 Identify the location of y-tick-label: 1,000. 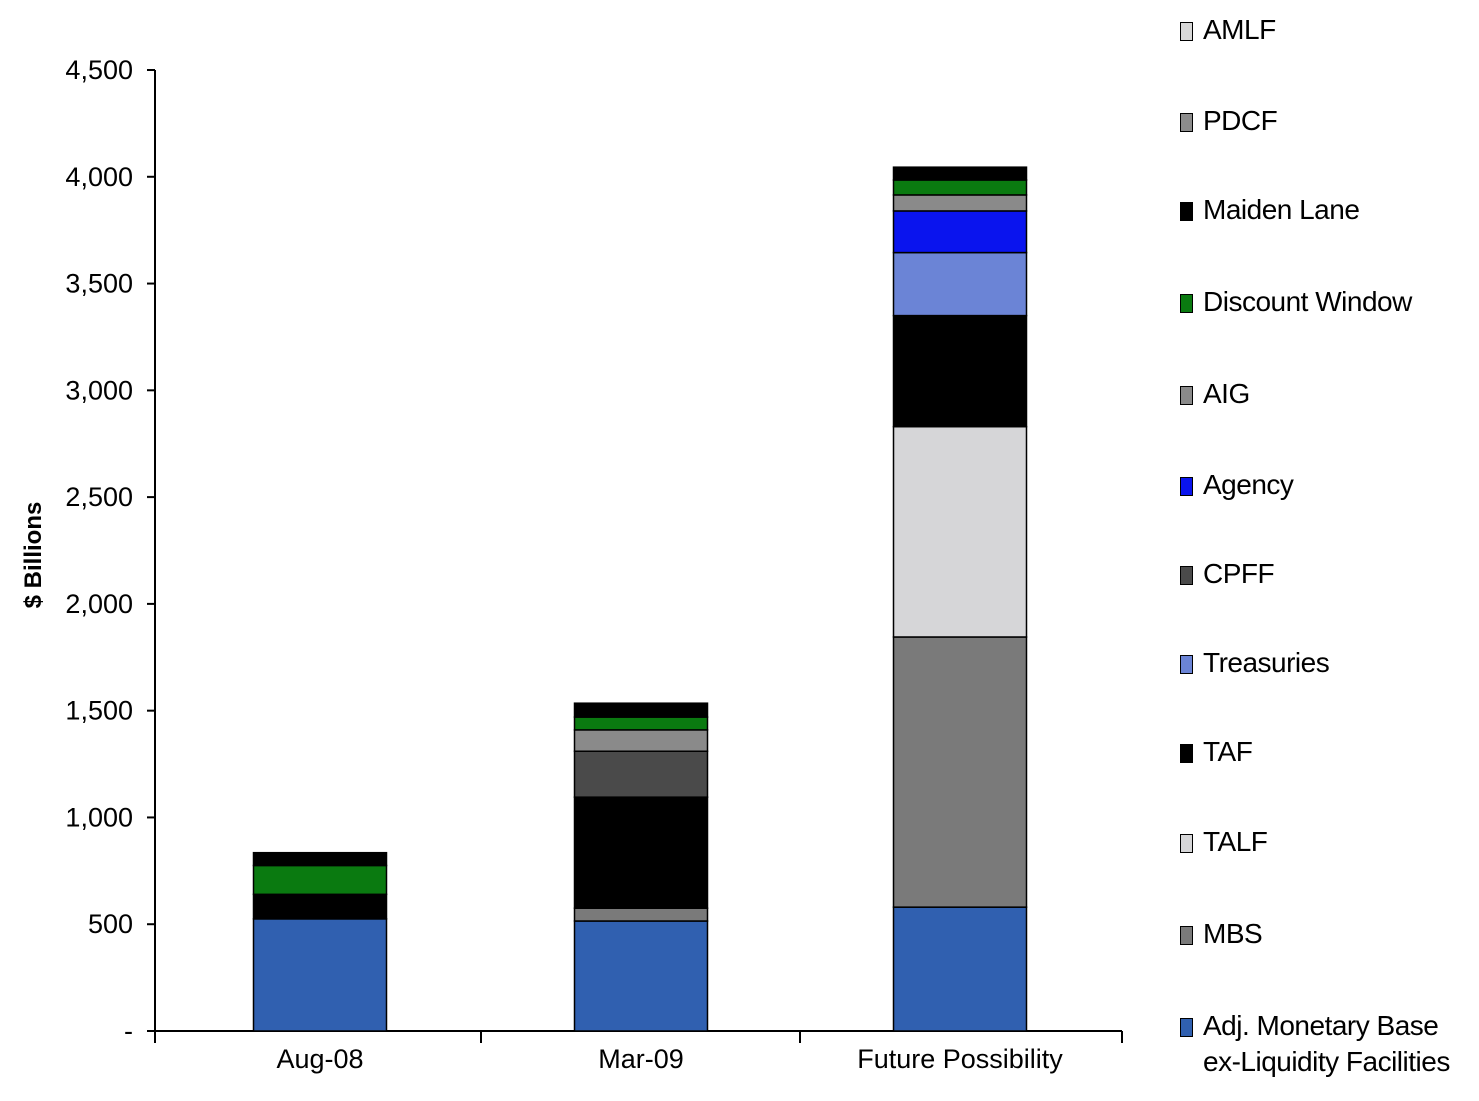
(99, 817).